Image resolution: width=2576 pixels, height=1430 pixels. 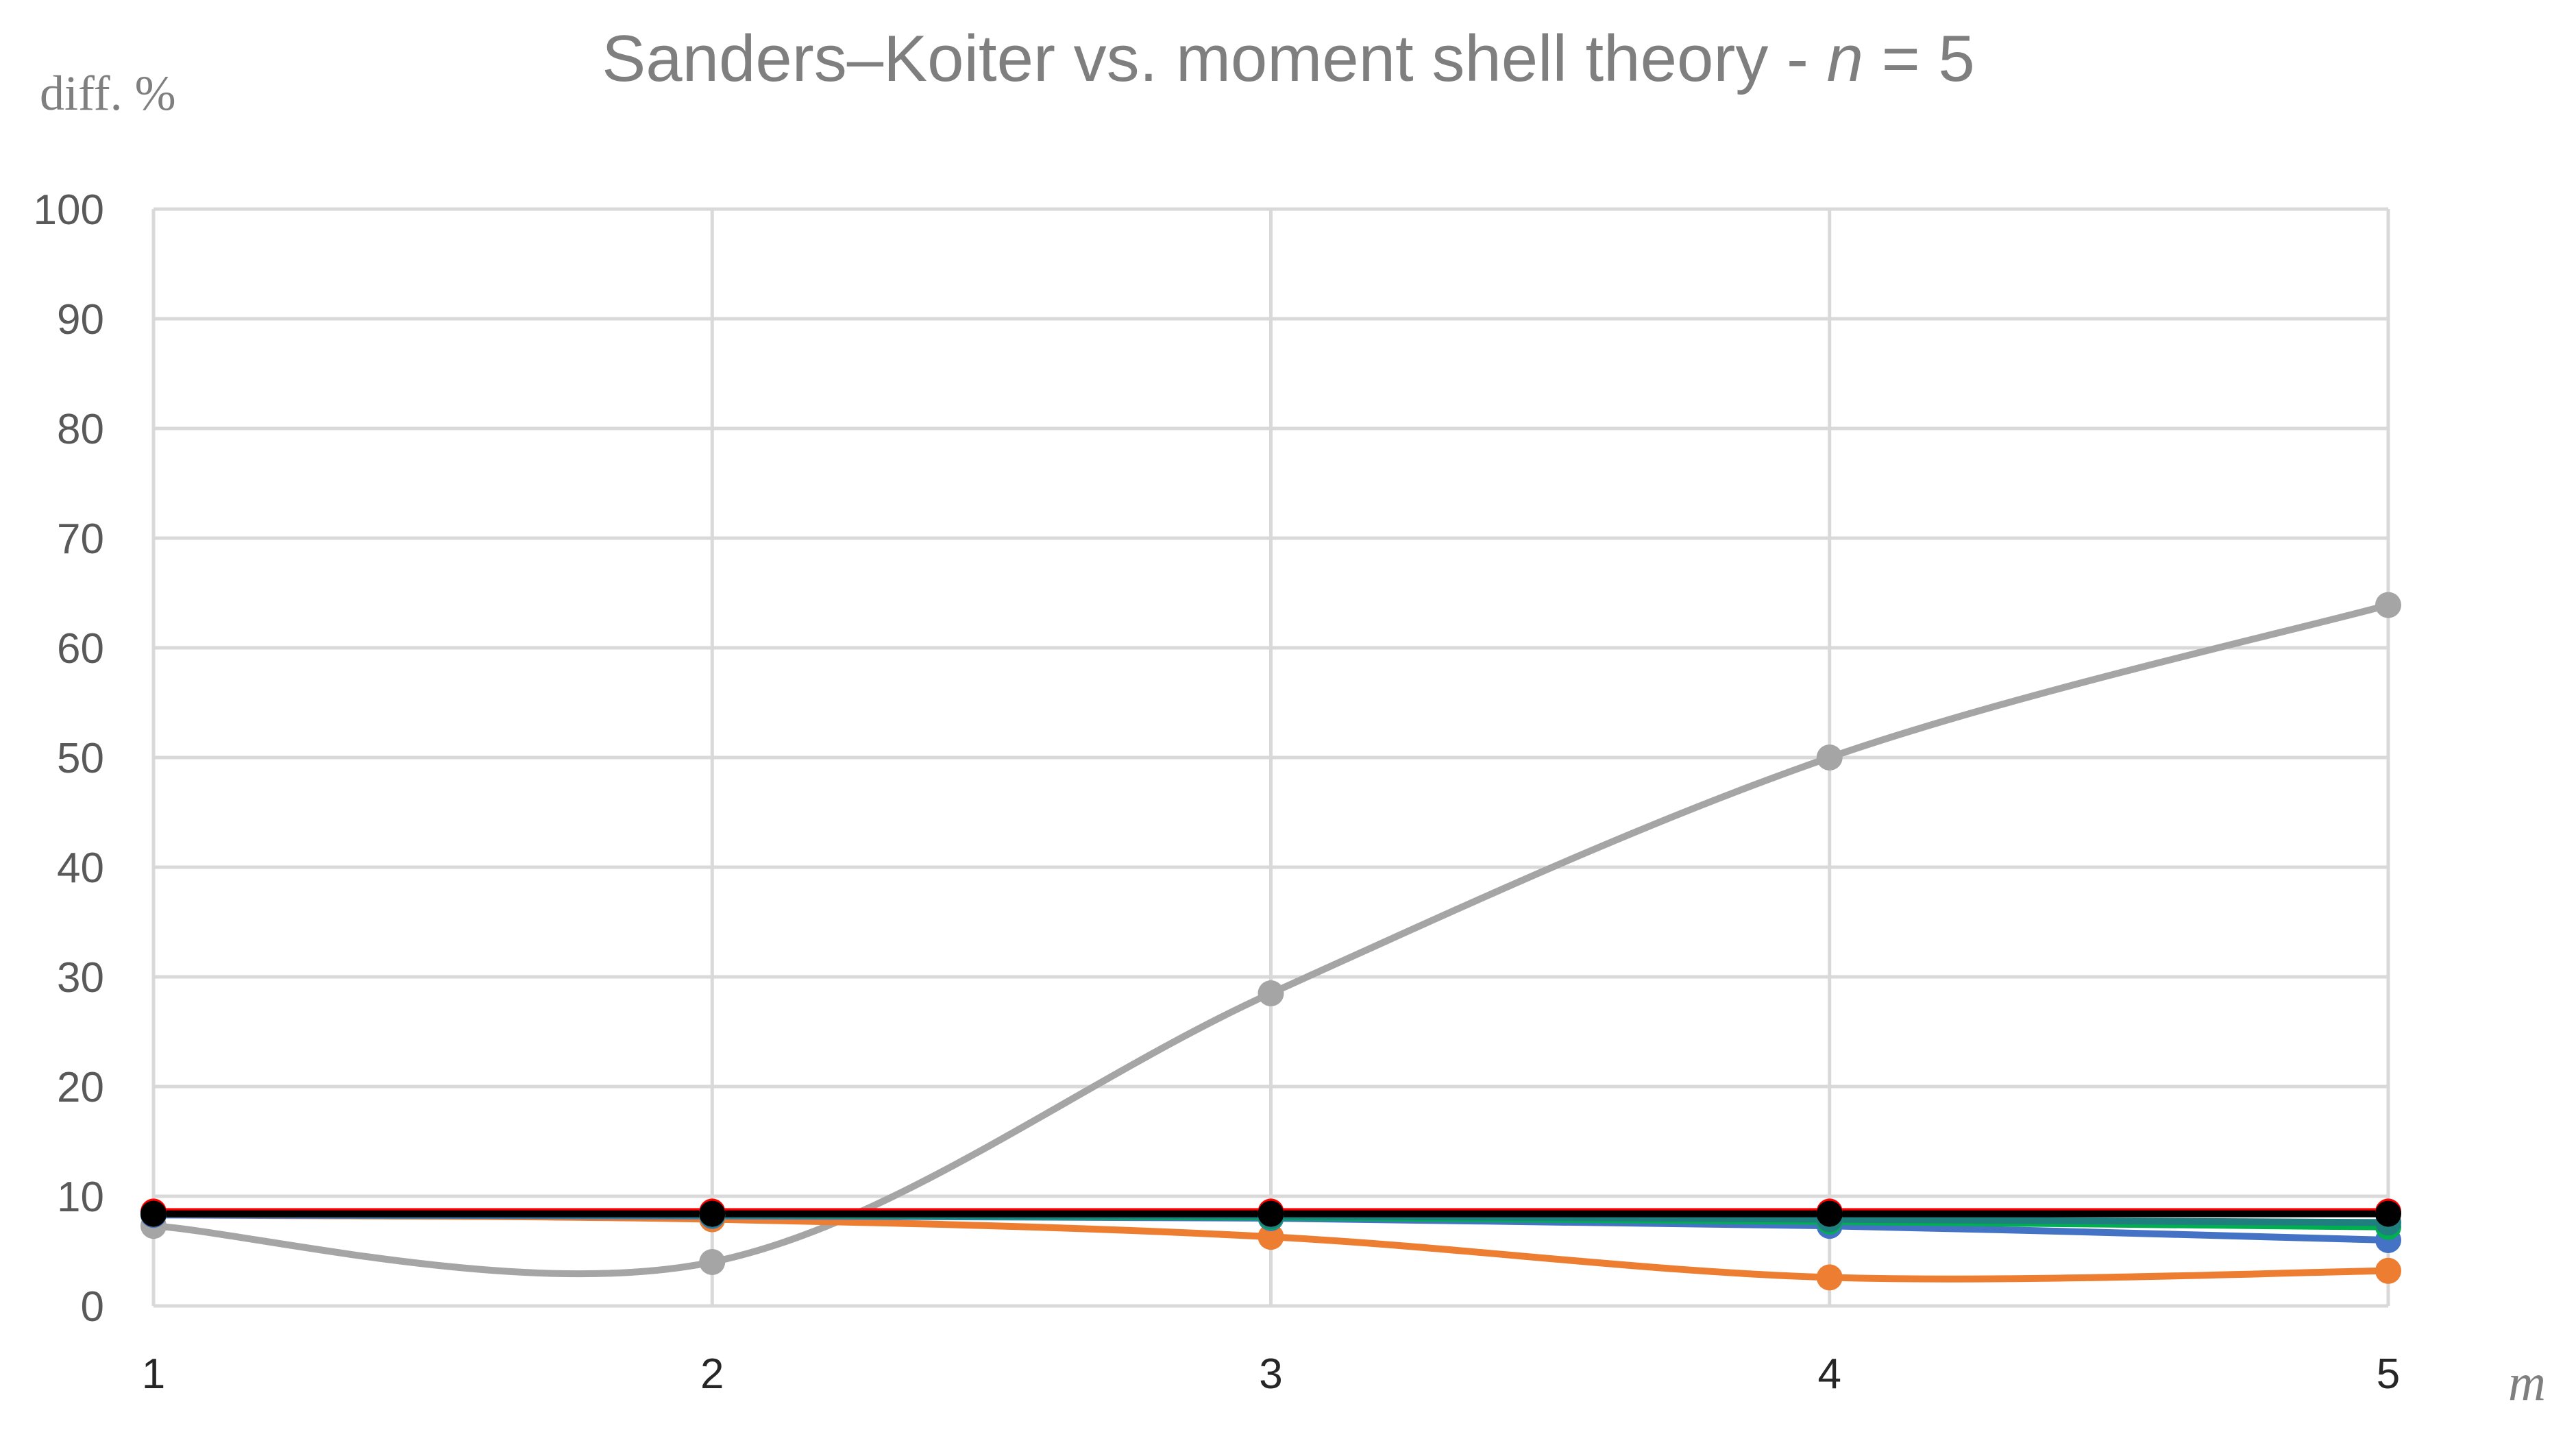 I want to click on y-tick-label: 80, so click(x=81, y=429).